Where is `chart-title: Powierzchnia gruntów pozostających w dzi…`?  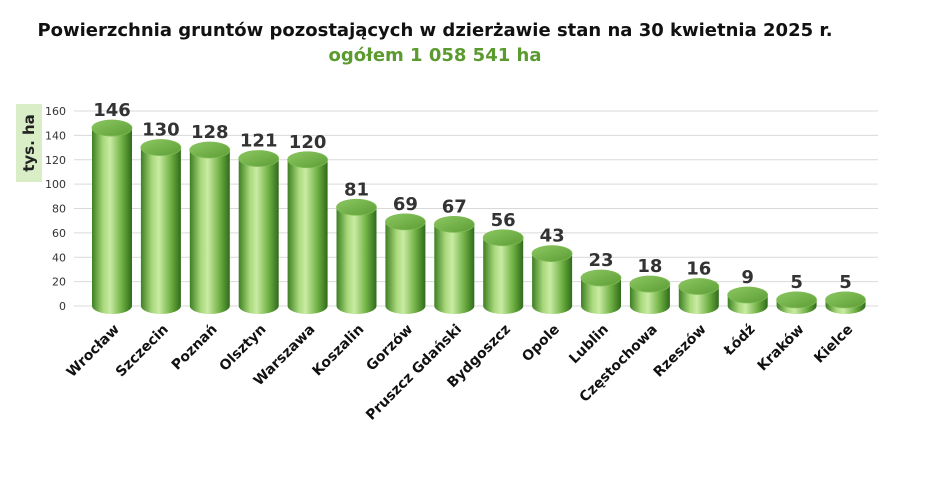 chart-title: Powierzchnia gruntów pozostających w dzi… is located at coordinates (435, 30).